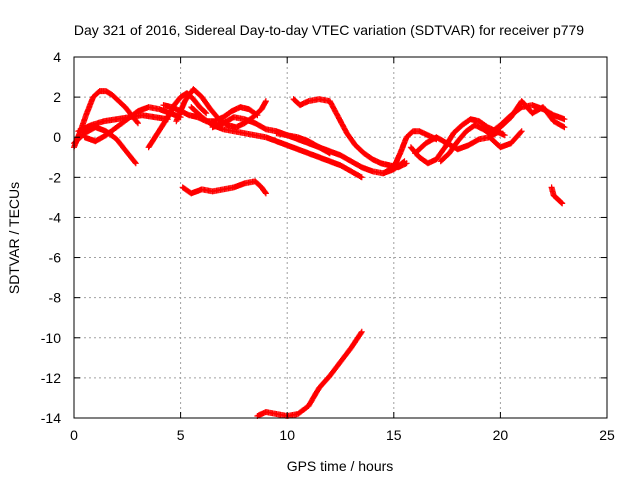 The width and height of the screenshot is (640, 480). Describe the element at coordinates (51, 418) in the screenshot. I see `y-tick-label: -14` at that location.